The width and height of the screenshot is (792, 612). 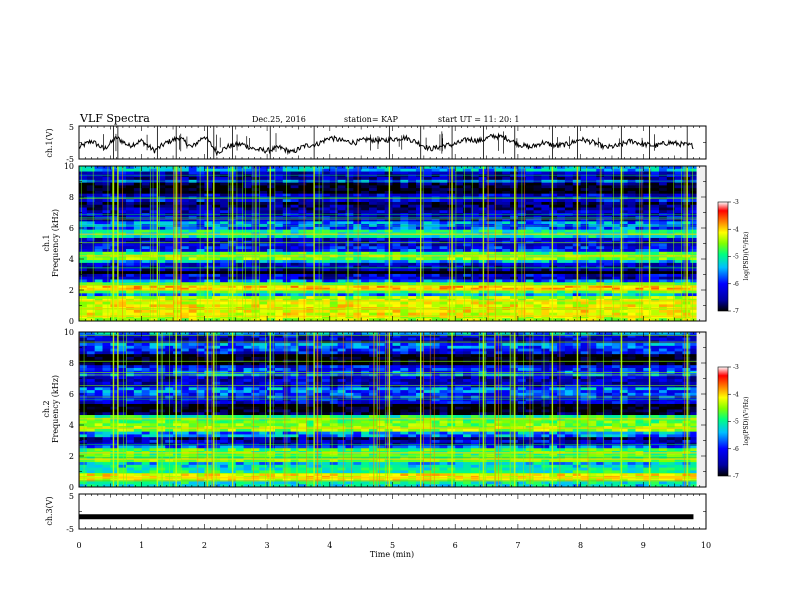 I want to click on ch1-waveform-frame, so click(x=392, y=142).